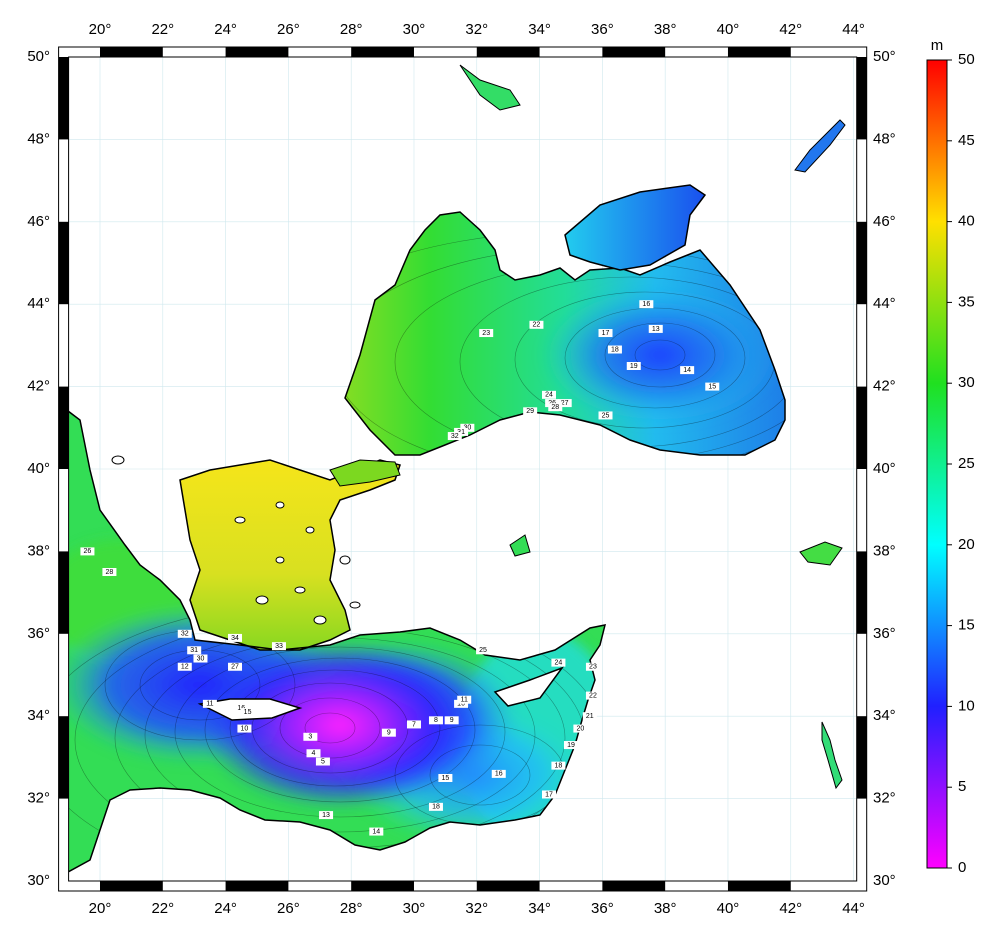  What do you see at coordinates (962, 786) in the screenshot?
I see `colorbar-tick-label: 5` at bounding box center [962, 786].